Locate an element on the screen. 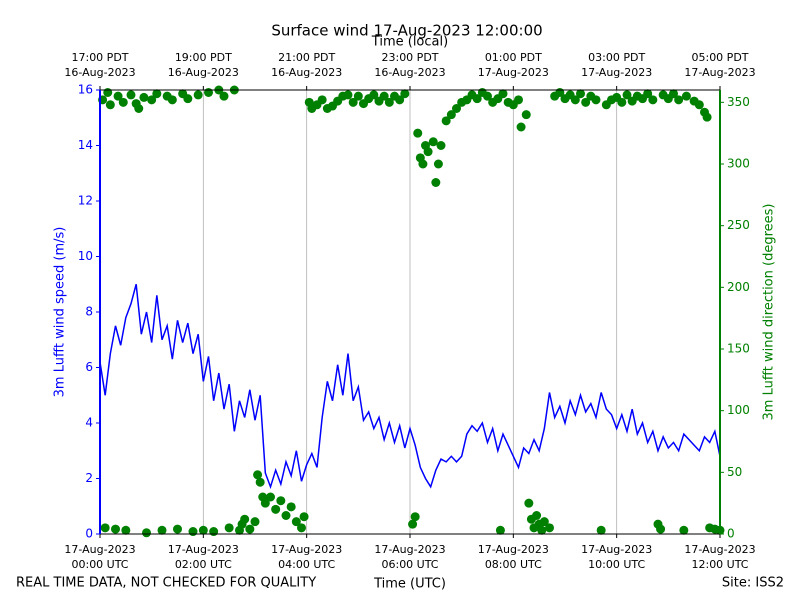  x2-tick-label: 21:00 PDT is located at coordinates (306, 57).